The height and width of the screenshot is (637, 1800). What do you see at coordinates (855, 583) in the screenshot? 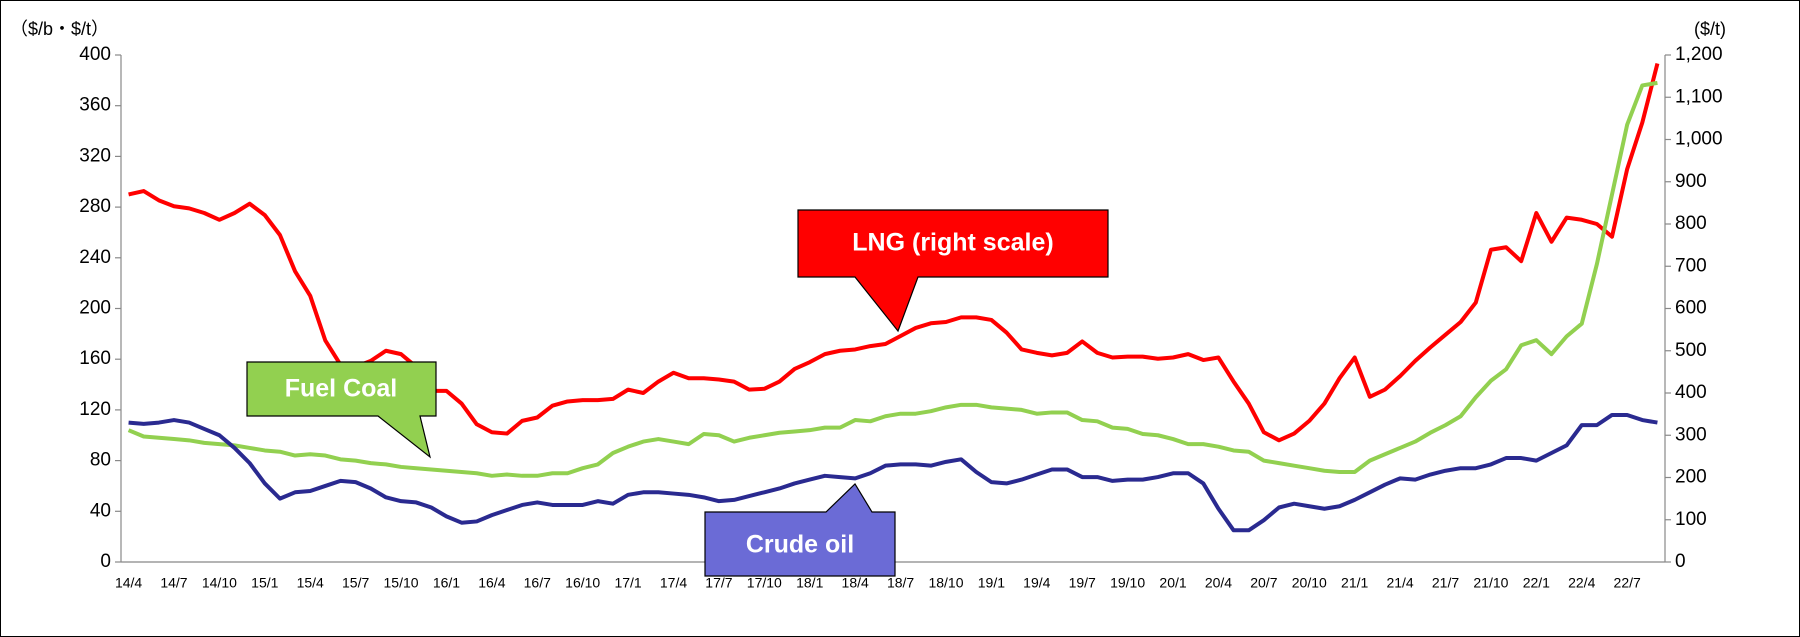
I see `x-tick-label: 18/4` at bounding box center [855, 583].